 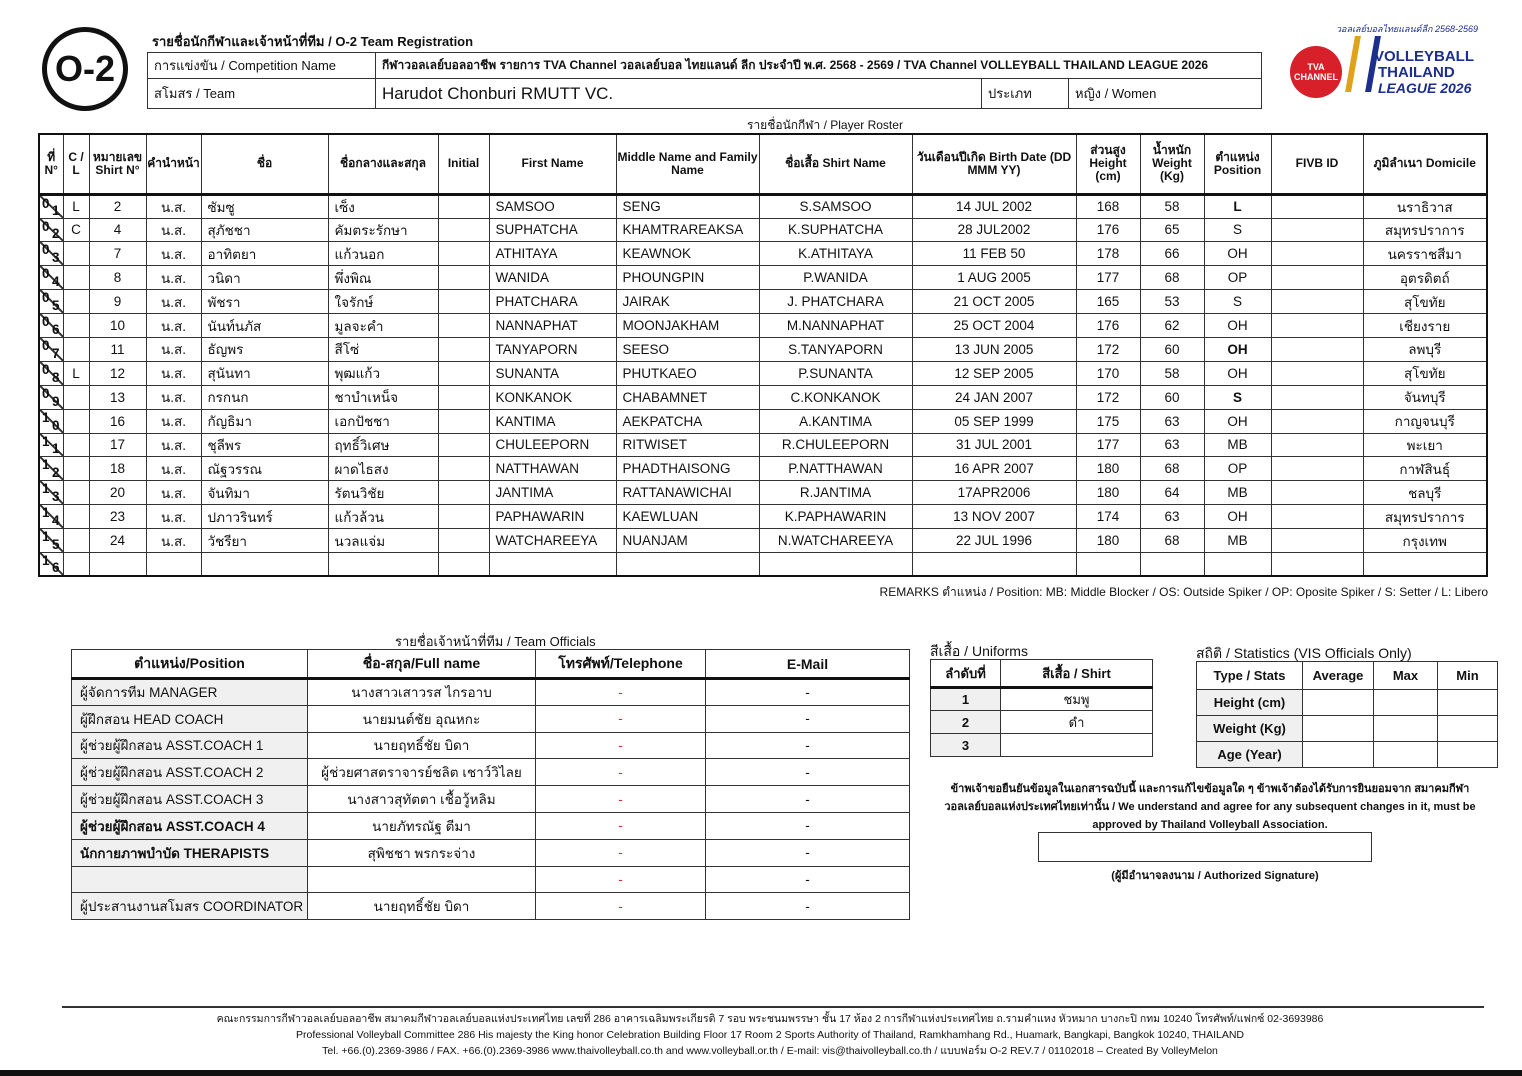 I want to click on roster-cell: PHOUNGPIN, so click(x=687, y=278).